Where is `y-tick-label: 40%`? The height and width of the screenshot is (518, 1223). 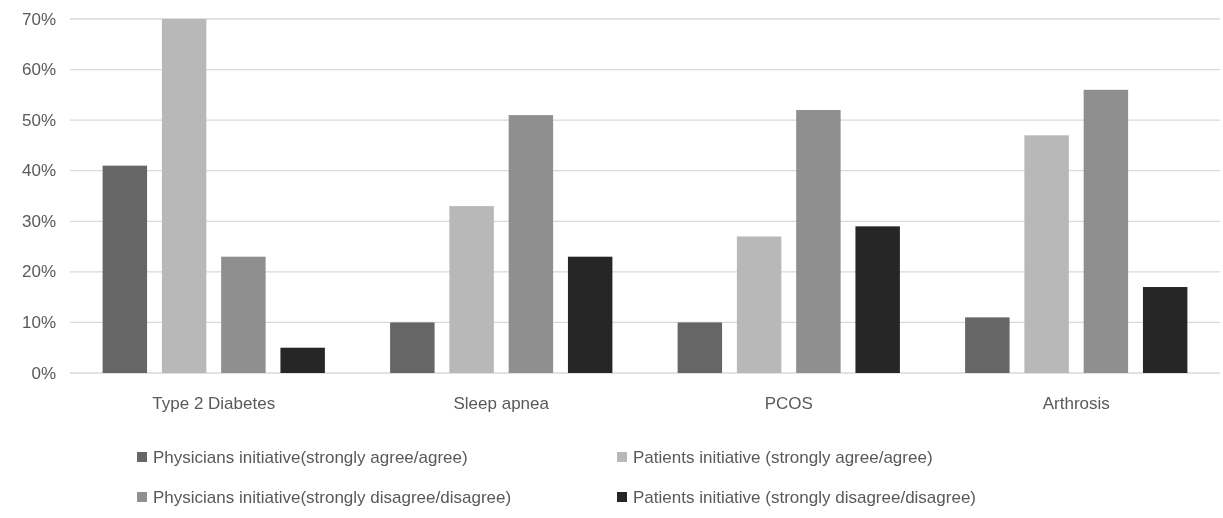 y-tick-label: 40% is located at coordinates (38, 171).